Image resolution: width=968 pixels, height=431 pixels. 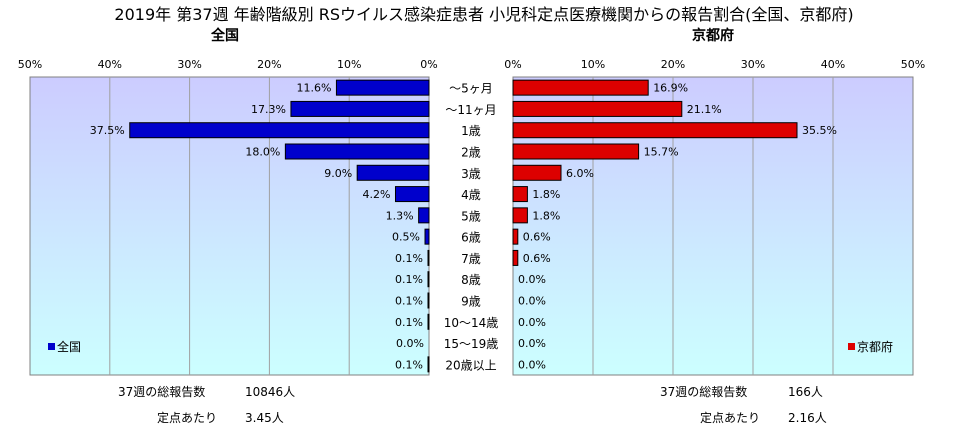 I want to click on national-summary: 37週の総報告数 10846人 定点あたり 3.45人, so click(x=206, y=404).